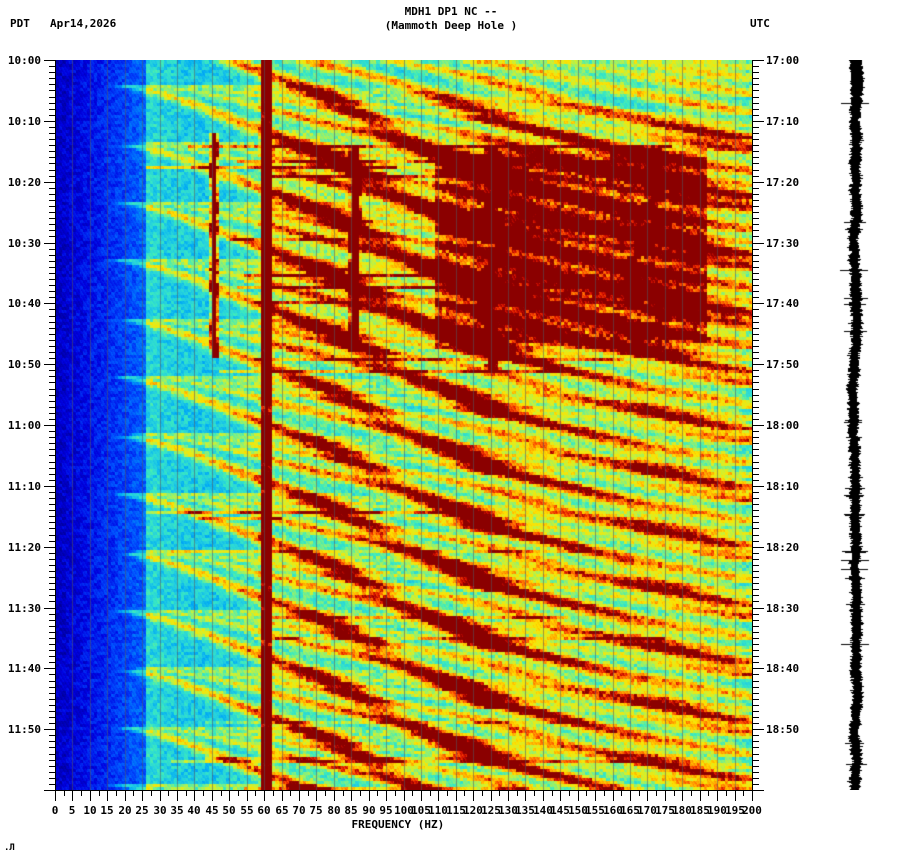 The width and height of the screenshot is (902, 864). What do you see at coordinates (783, 60) in the screenshot?
I see `y-axis-label-utc: 17:00` at bounding box center [783, 60].